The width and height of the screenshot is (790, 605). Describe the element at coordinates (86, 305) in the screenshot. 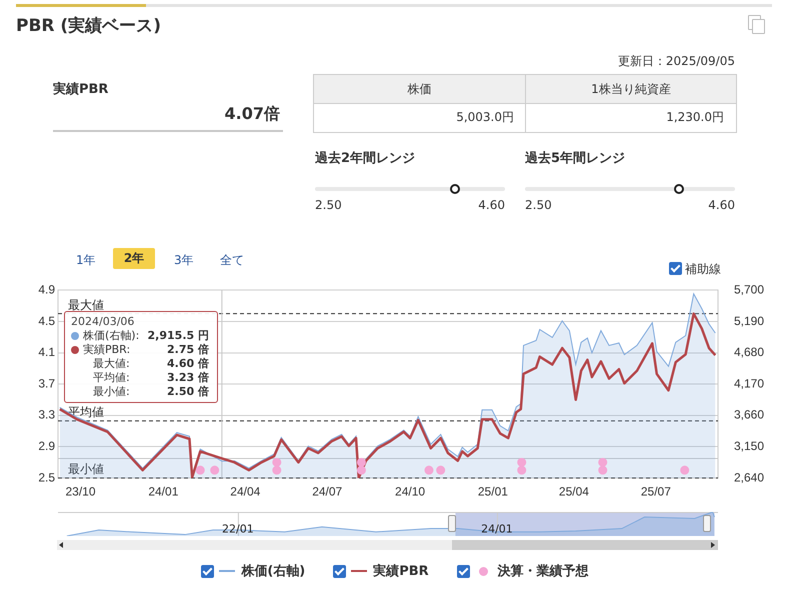

I see `ref-line-label: 最大値` at that location.